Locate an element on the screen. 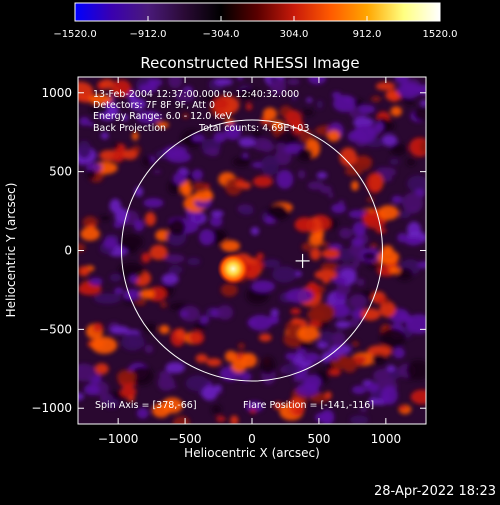 The image size is (500, 505). total-counts-label: Total counts: 4.69E+03 is located at coordinates (253, 128).